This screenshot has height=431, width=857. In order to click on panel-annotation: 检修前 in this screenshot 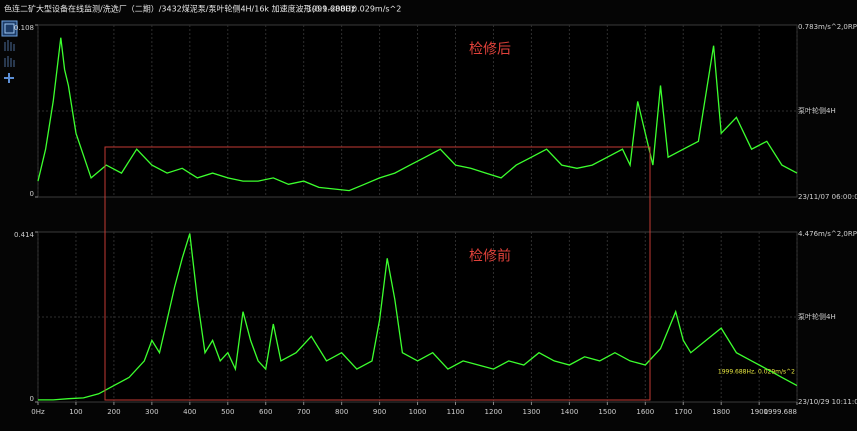, I will do `click(490, 255)`.